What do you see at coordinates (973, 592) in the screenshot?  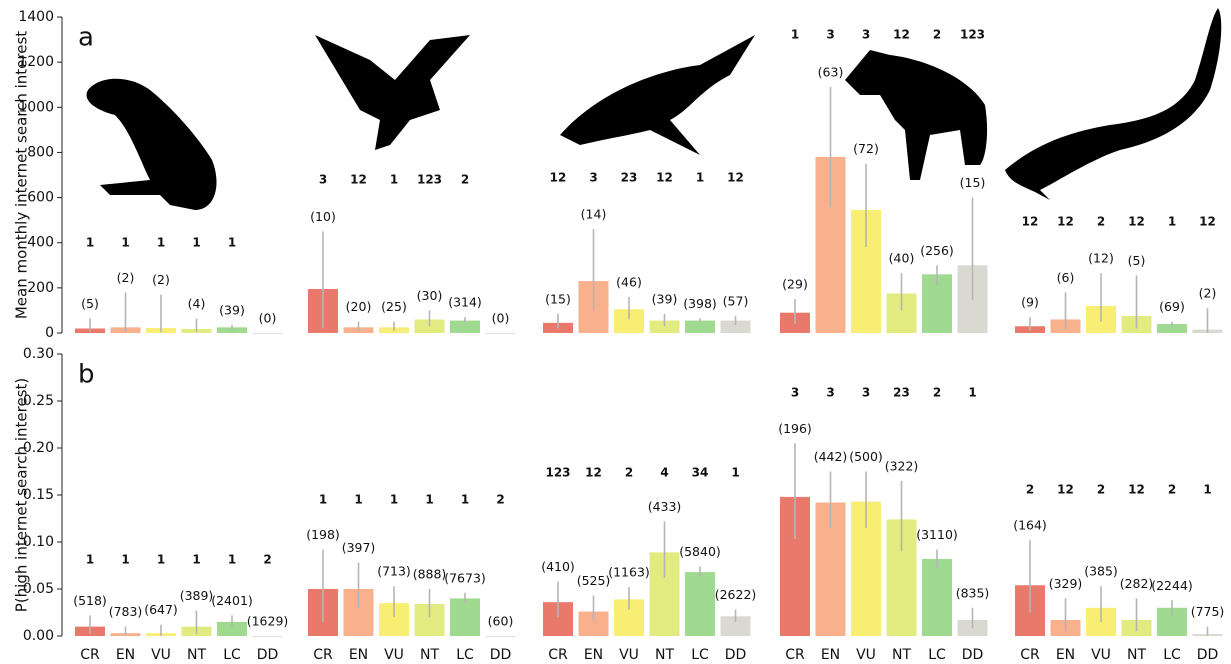 I see `count-label: (835)` at bounding box center [973, 592].